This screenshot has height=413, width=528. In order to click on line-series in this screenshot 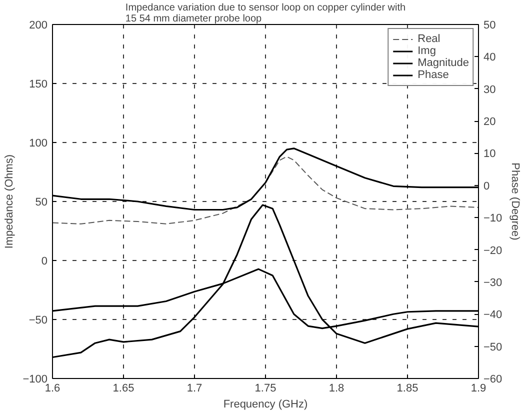, I will do `click(265, 190)`.